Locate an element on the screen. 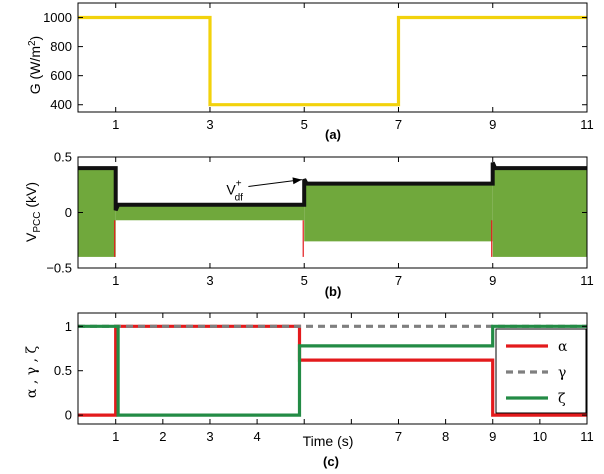 The height and width of the screenshot is (474, 604). panel-b-ylabel: VPCC (kV) is located at coordinates (33, 212).